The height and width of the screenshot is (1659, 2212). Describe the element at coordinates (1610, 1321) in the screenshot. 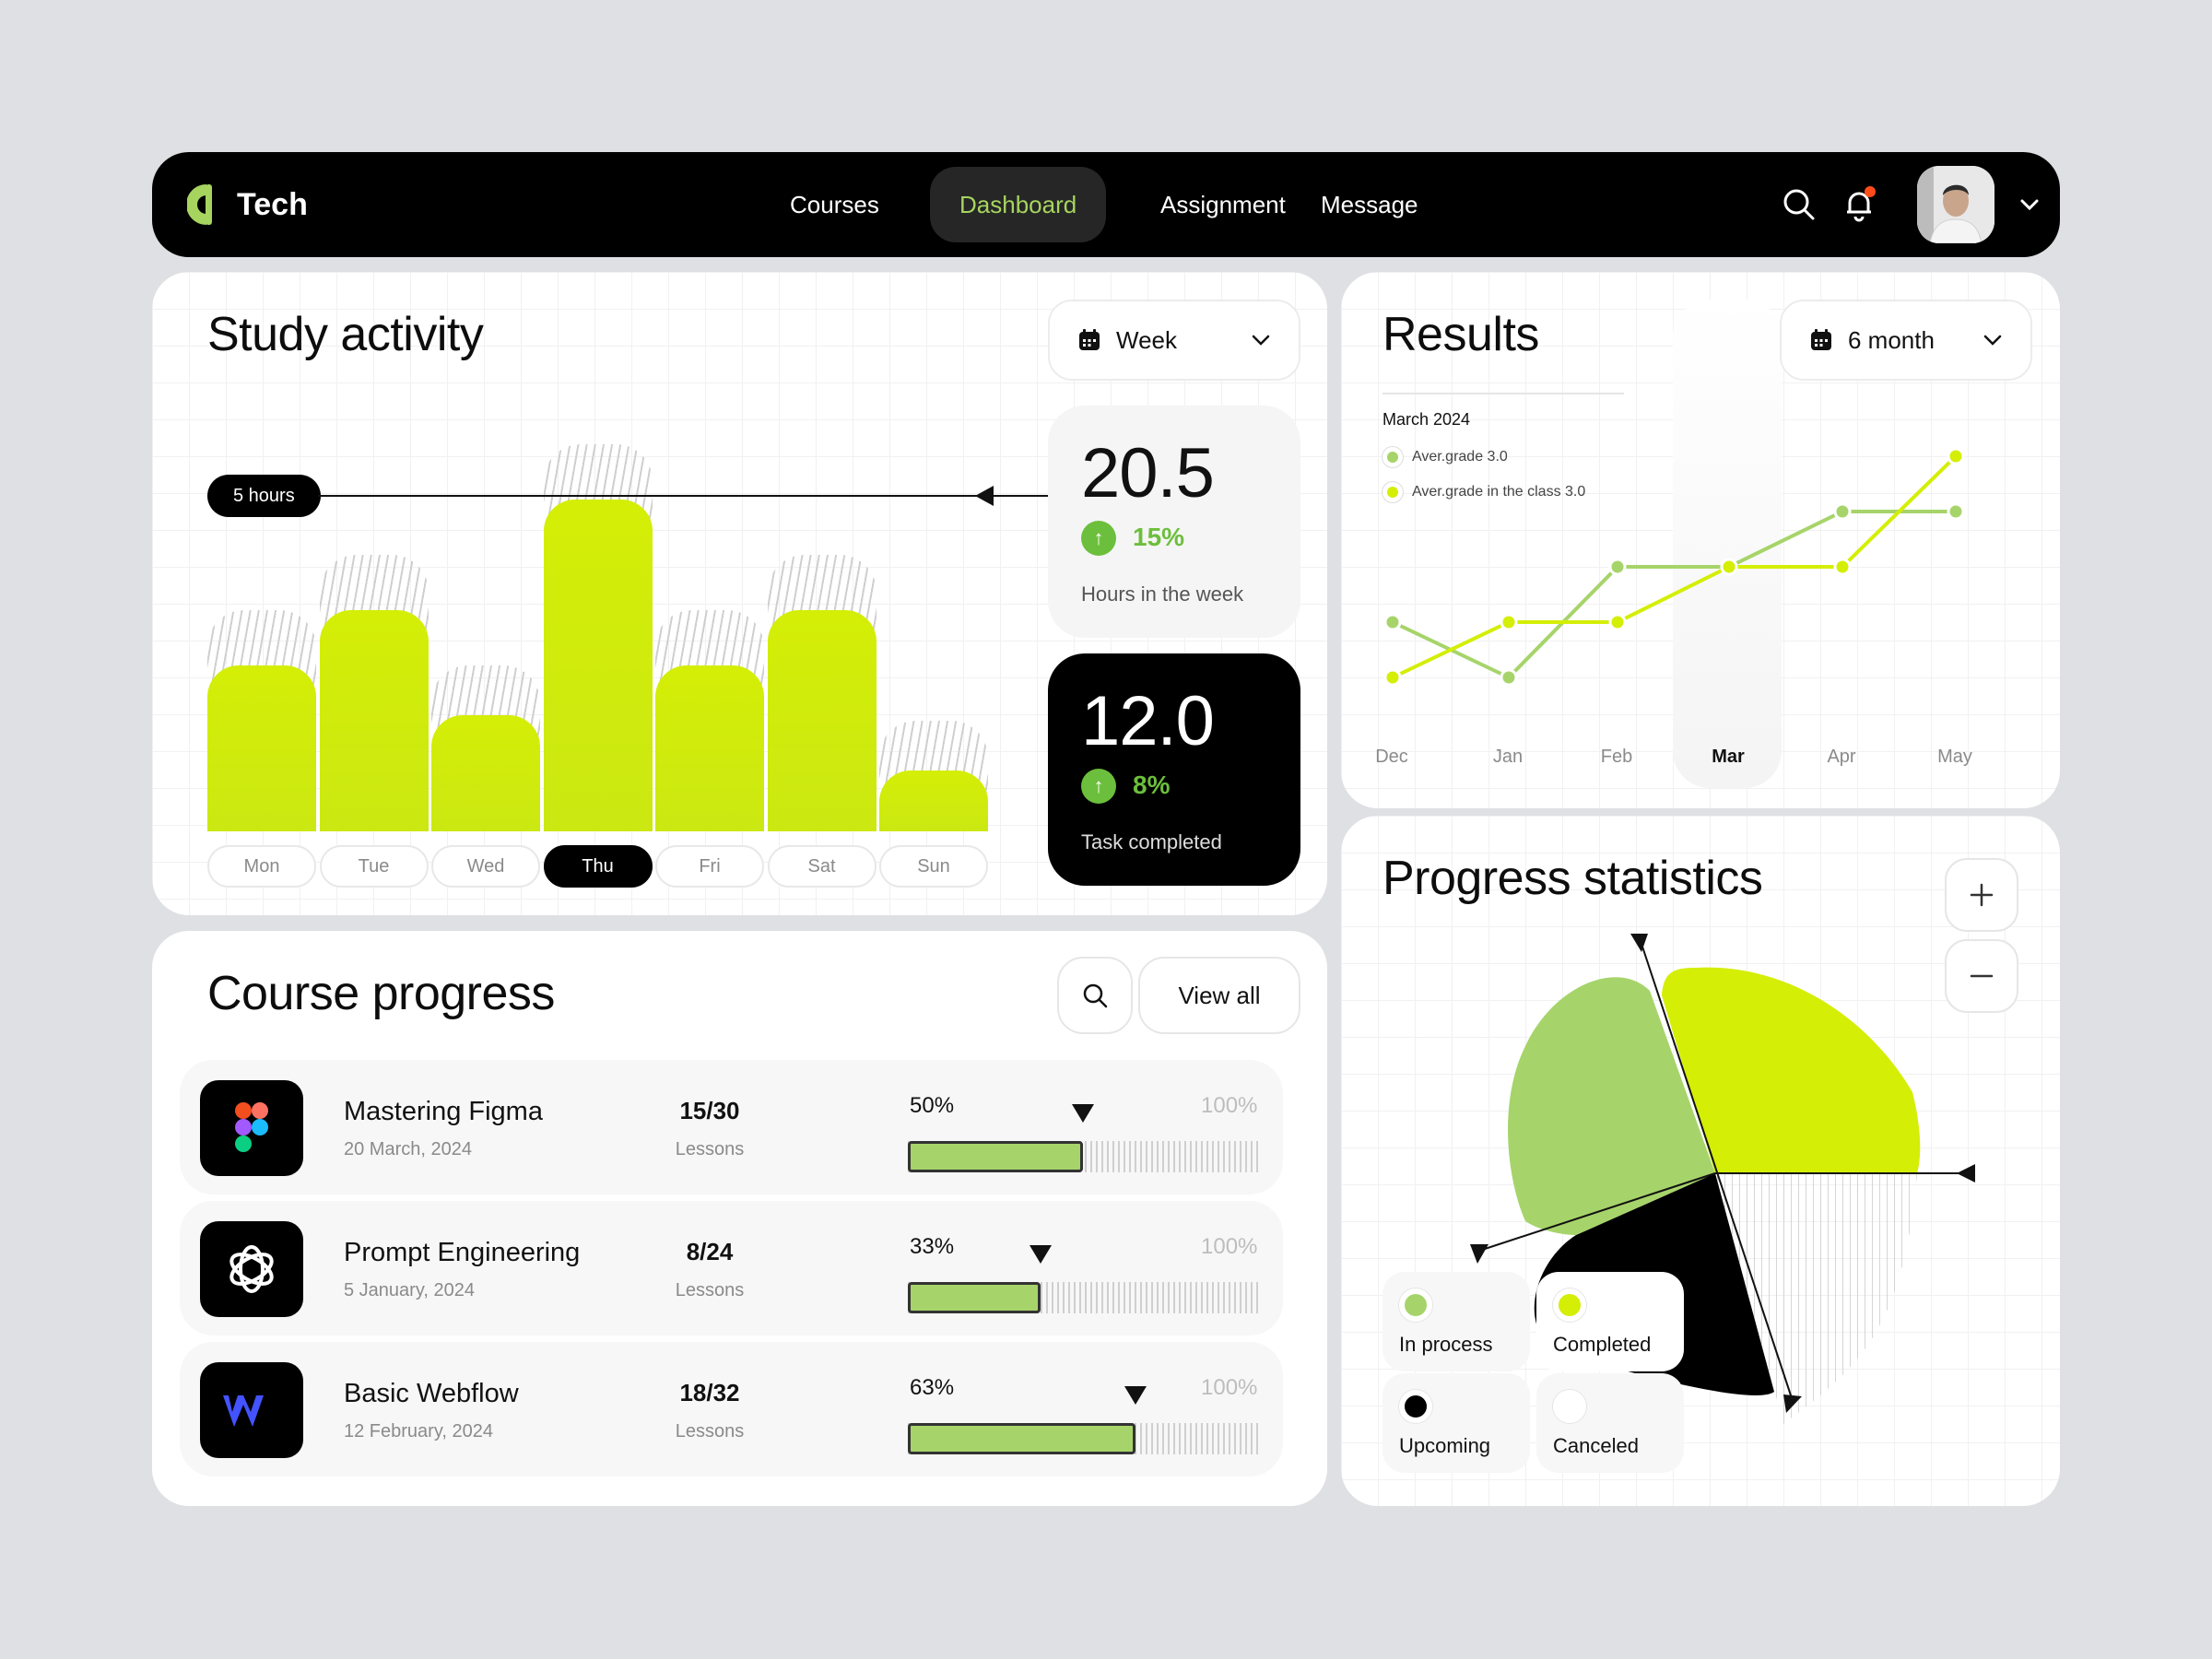

I see `legend-completed: Completed` at that location.